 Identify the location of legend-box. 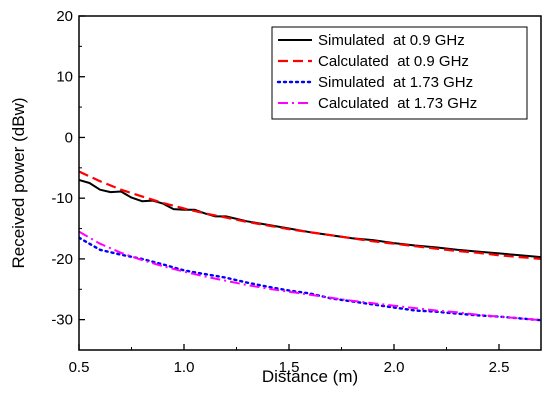
(399, 73).